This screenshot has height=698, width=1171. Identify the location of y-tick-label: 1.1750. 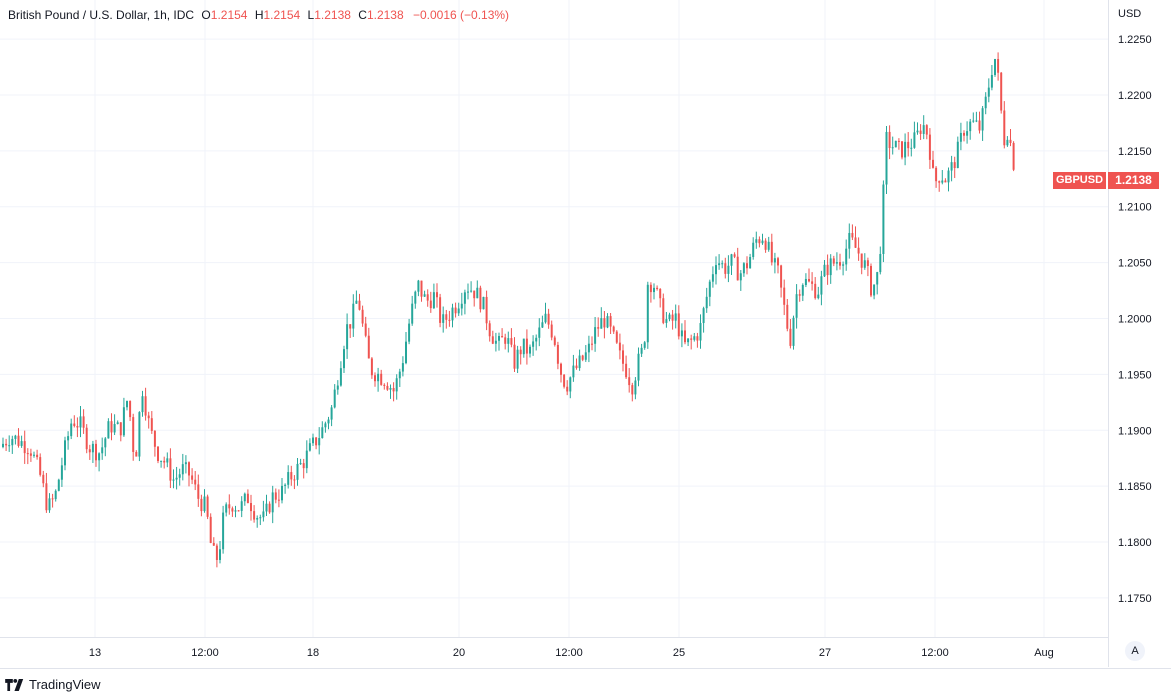
(1135, 599).